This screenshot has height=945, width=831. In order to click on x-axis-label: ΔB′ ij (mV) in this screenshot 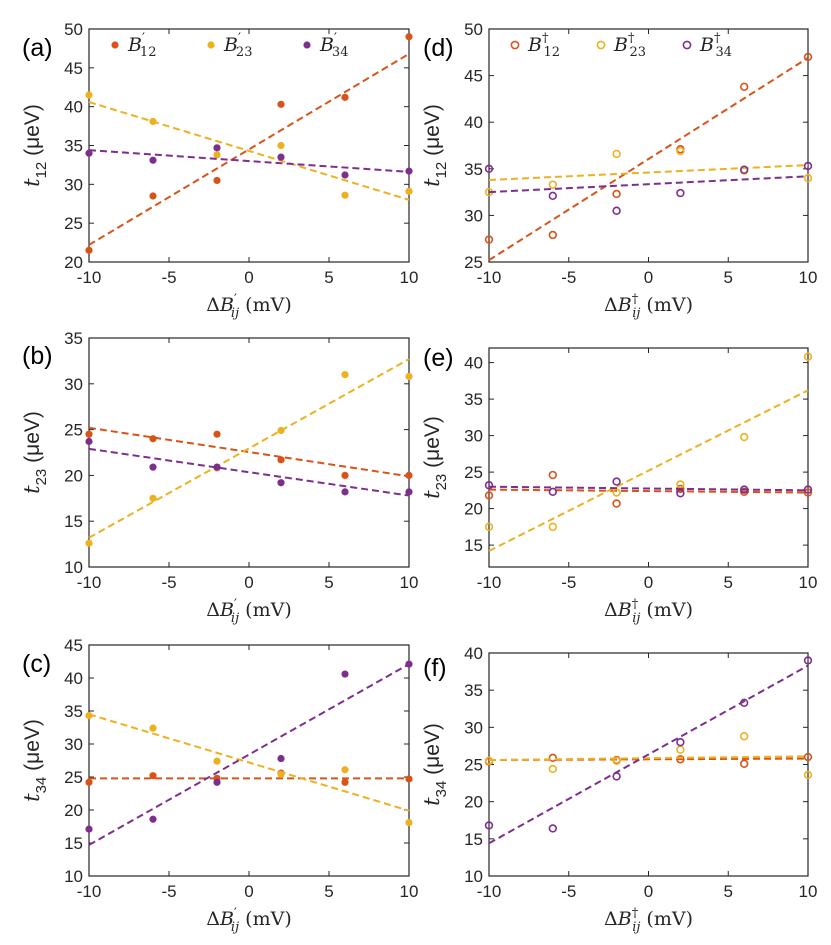, I will do `click(248, 306)`.